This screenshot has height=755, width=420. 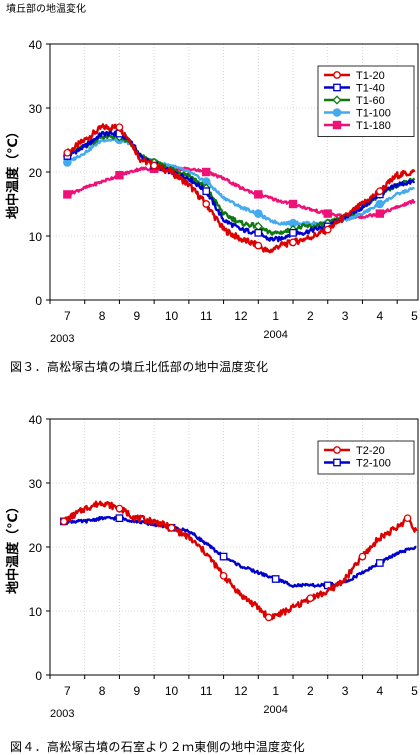 What do you see at coordinates (370, 101) in the screenshot?
I see `legend-label: T1-60` at bounding box center [370, 101].